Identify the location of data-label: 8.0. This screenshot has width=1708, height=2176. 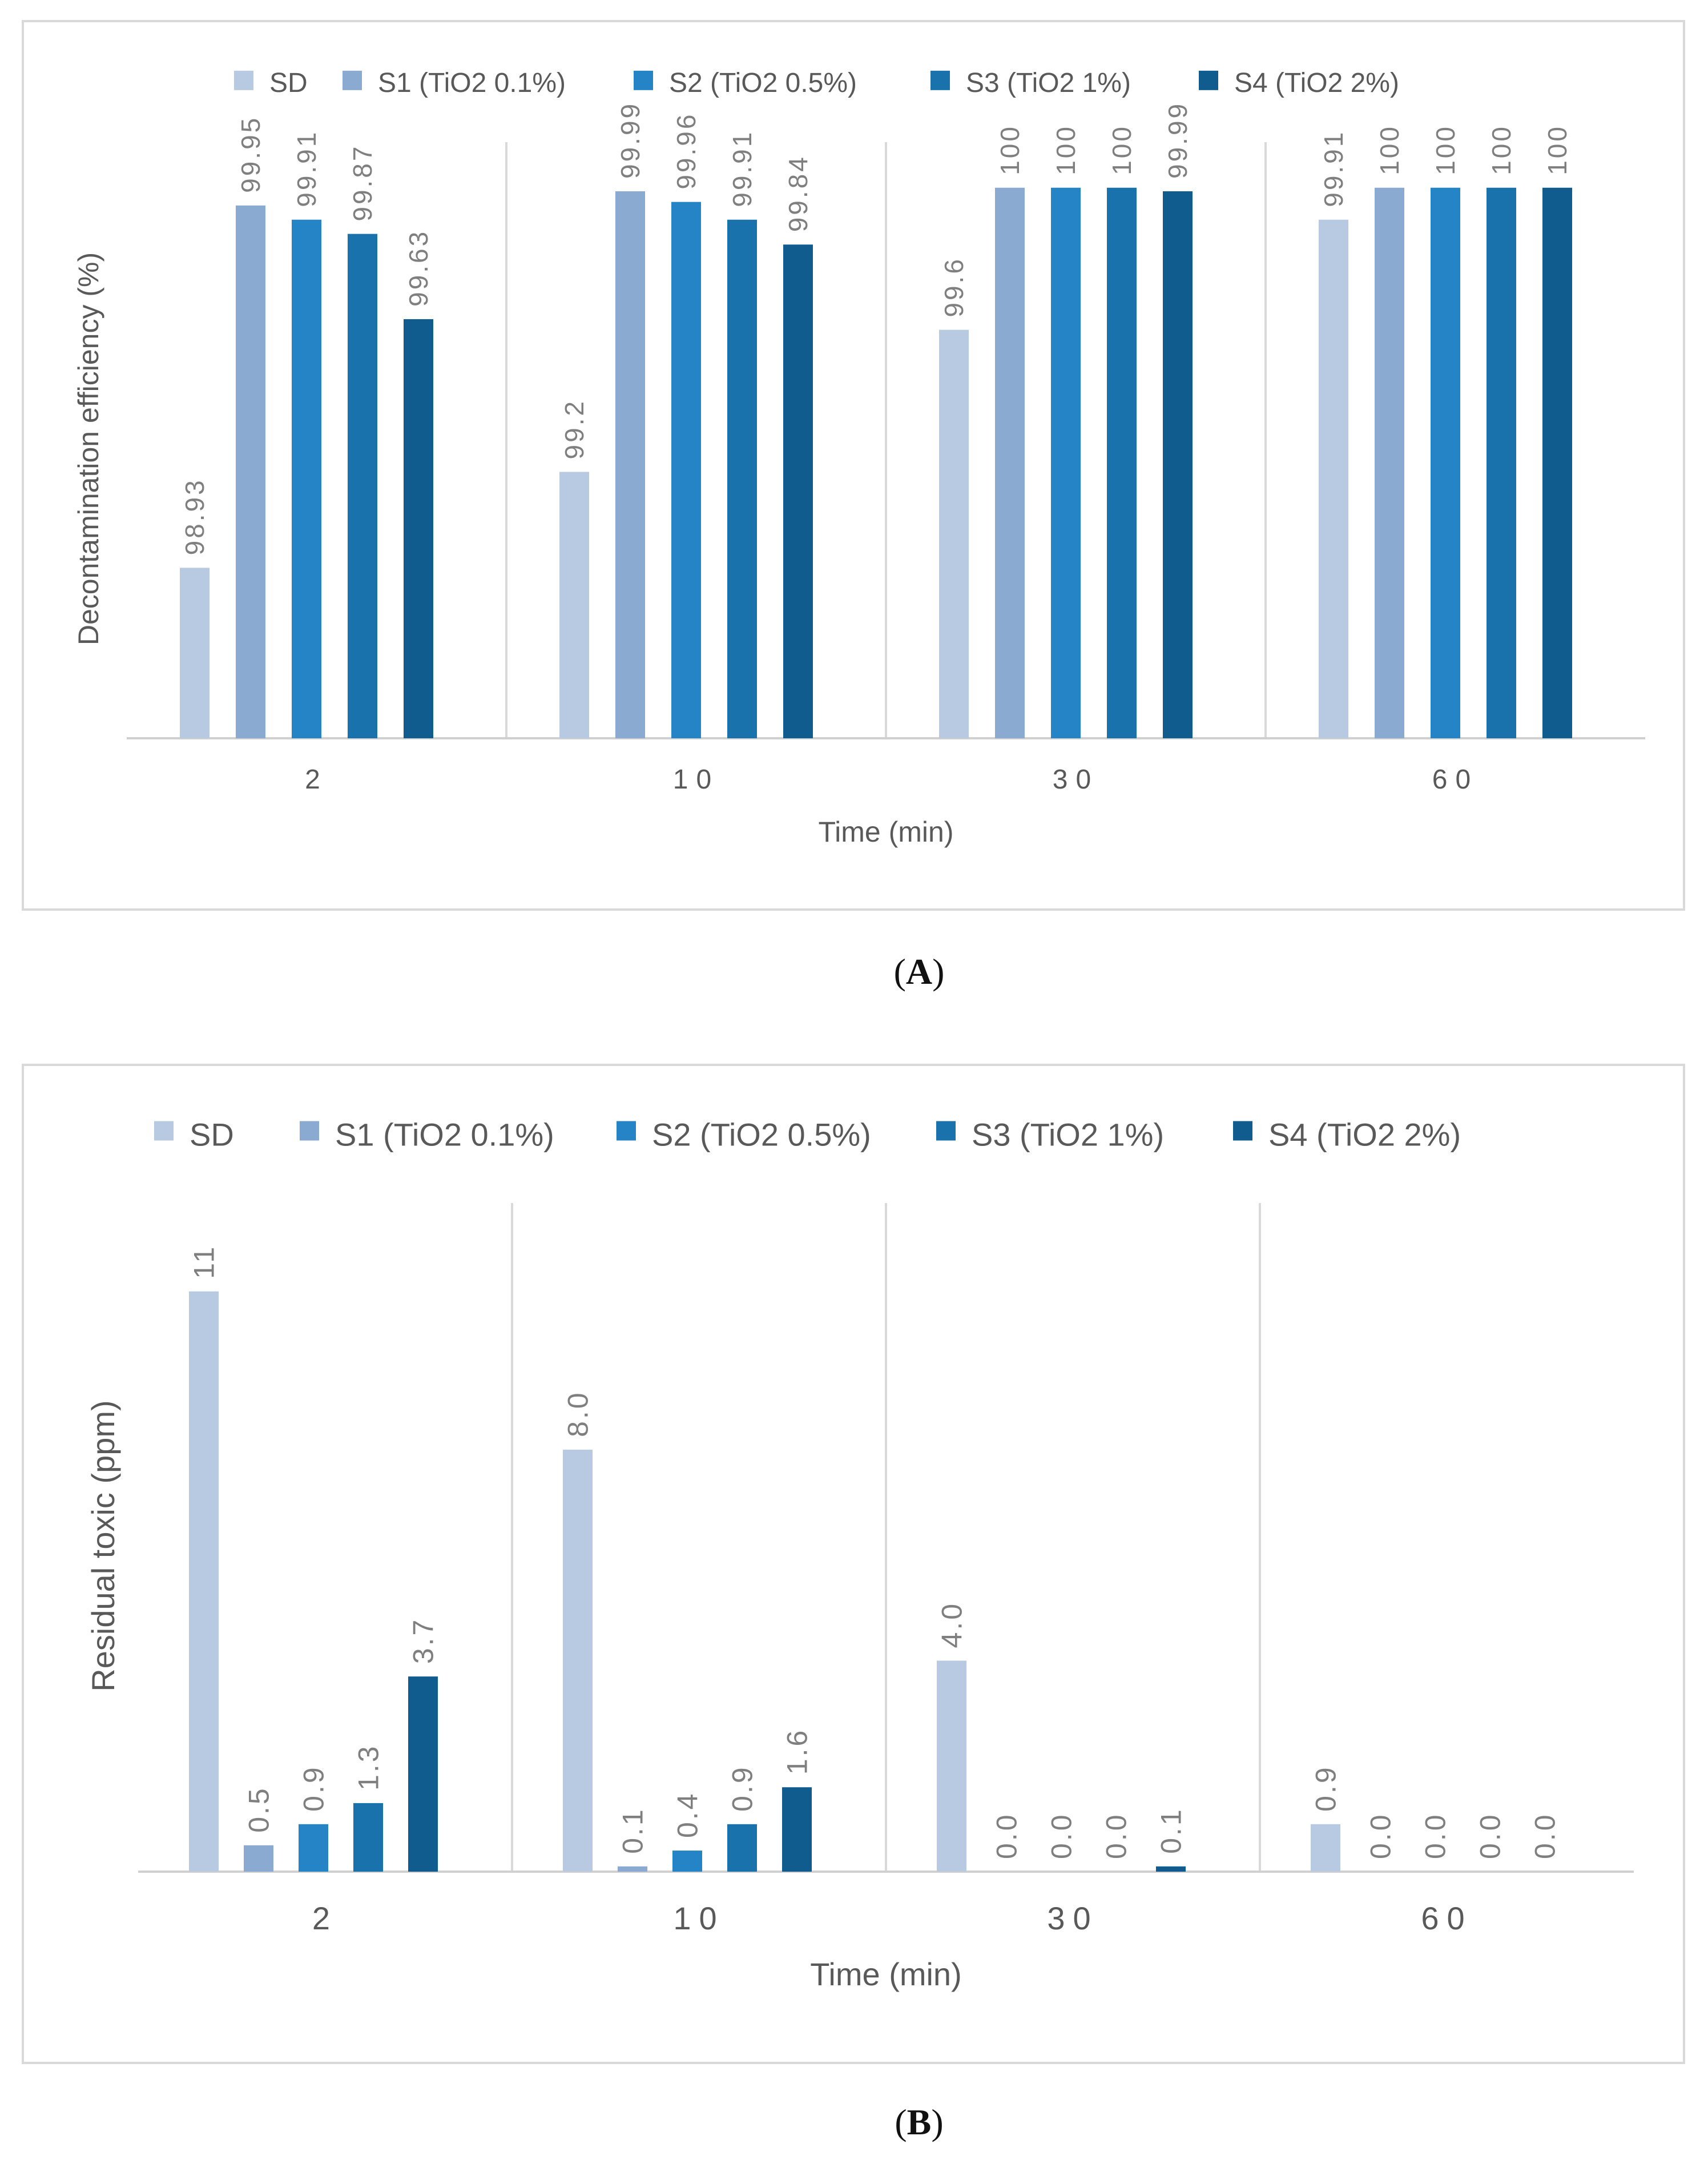
(578, 1413).